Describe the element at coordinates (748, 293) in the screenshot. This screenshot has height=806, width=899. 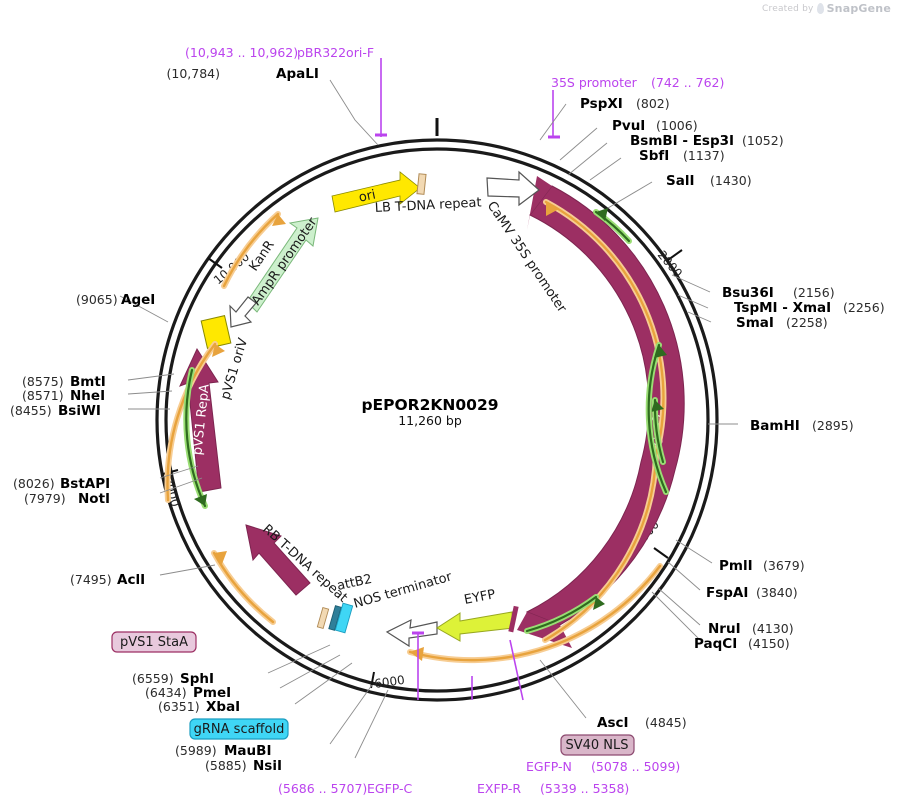
I see `enzyme-name-bsu36i: Bsu36I` at that location.